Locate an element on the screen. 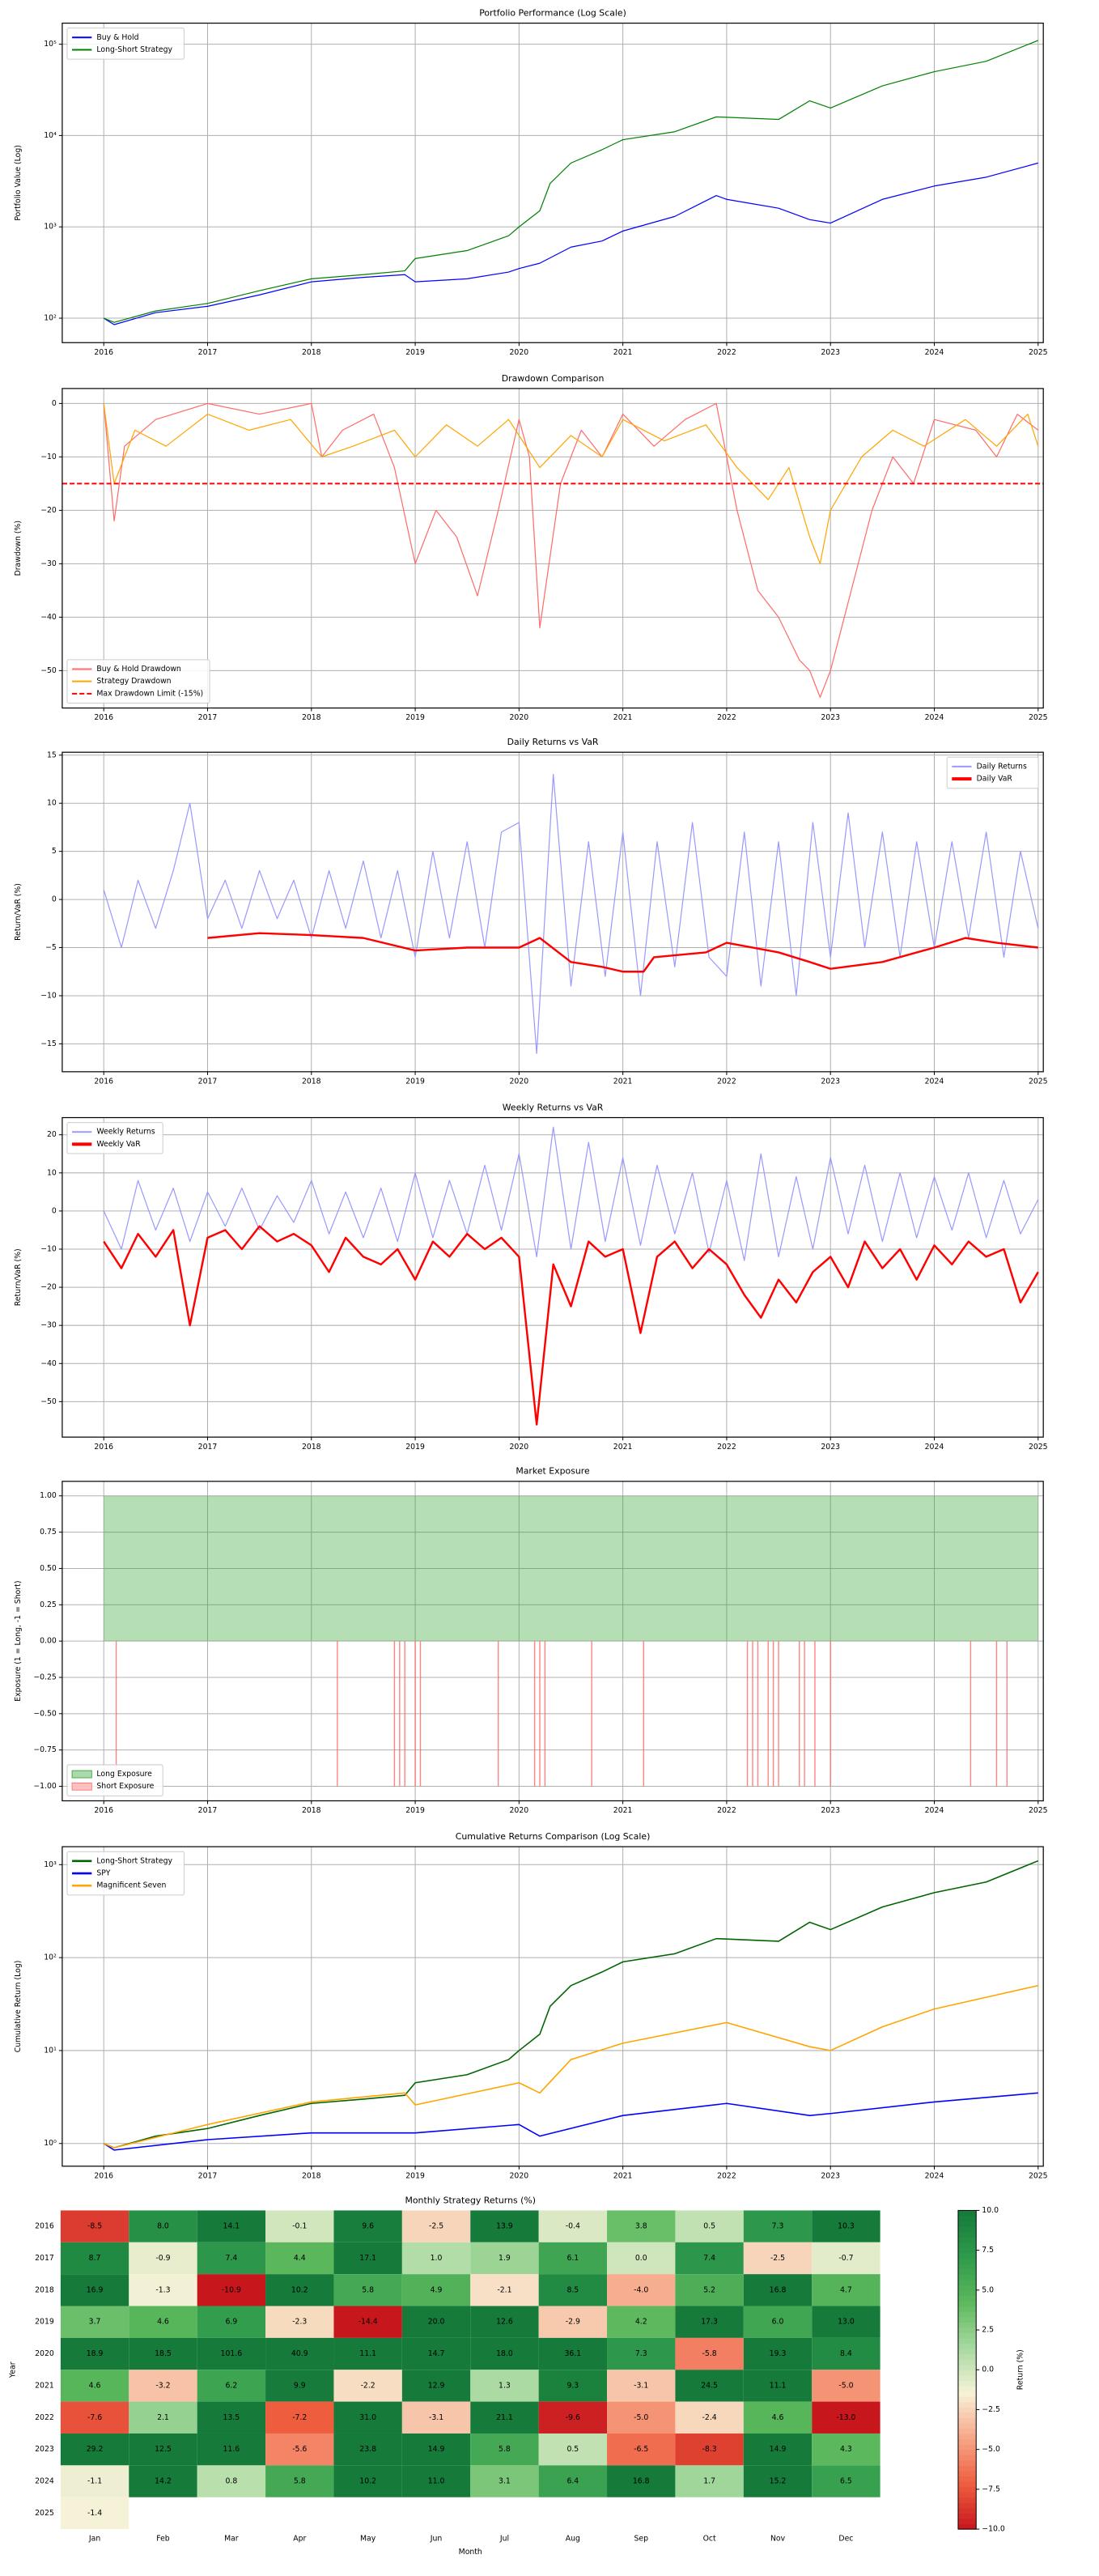 This screenshot has width=1099, height=2576. x-tick-label: Jan is located at coordinates (94, 2539).